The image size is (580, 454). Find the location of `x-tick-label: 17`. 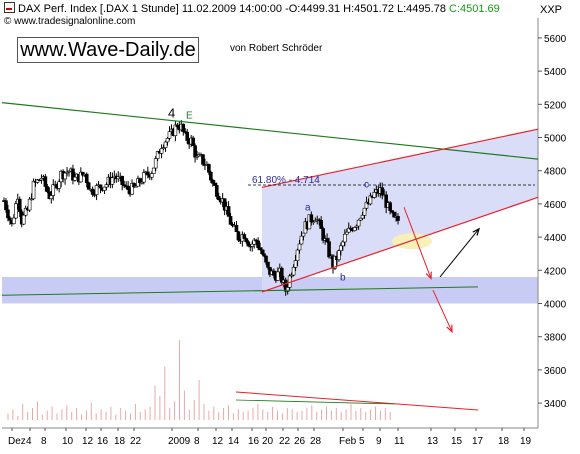

x-tick-label: 17 is located at coordinates (478, 441).